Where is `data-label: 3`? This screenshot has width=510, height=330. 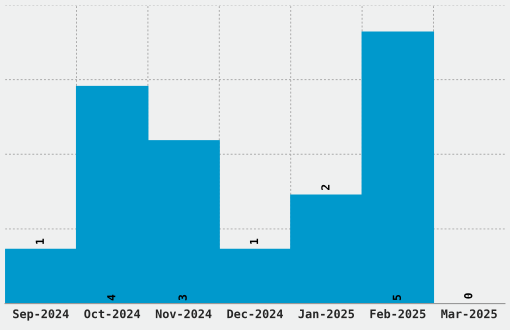
data-label: 3 is located at coordinates (182, 297).